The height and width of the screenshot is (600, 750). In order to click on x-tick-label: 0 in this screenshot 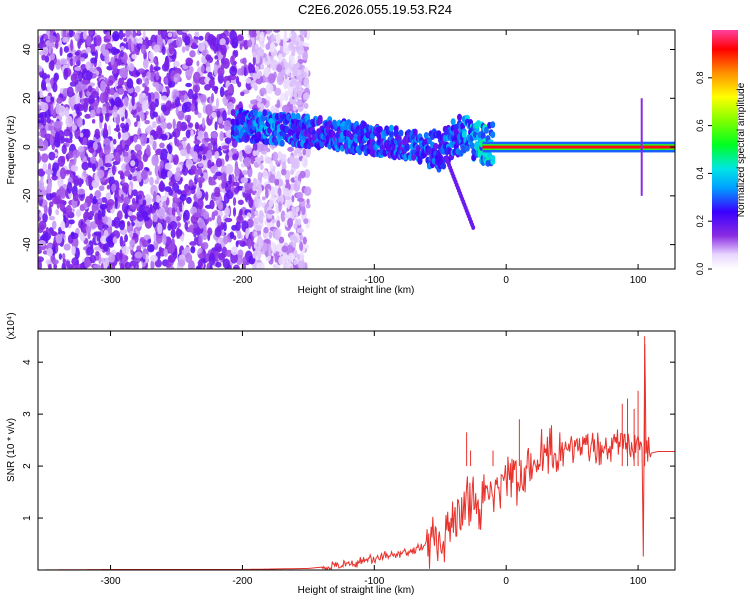, I will do `click(506, 280)`.